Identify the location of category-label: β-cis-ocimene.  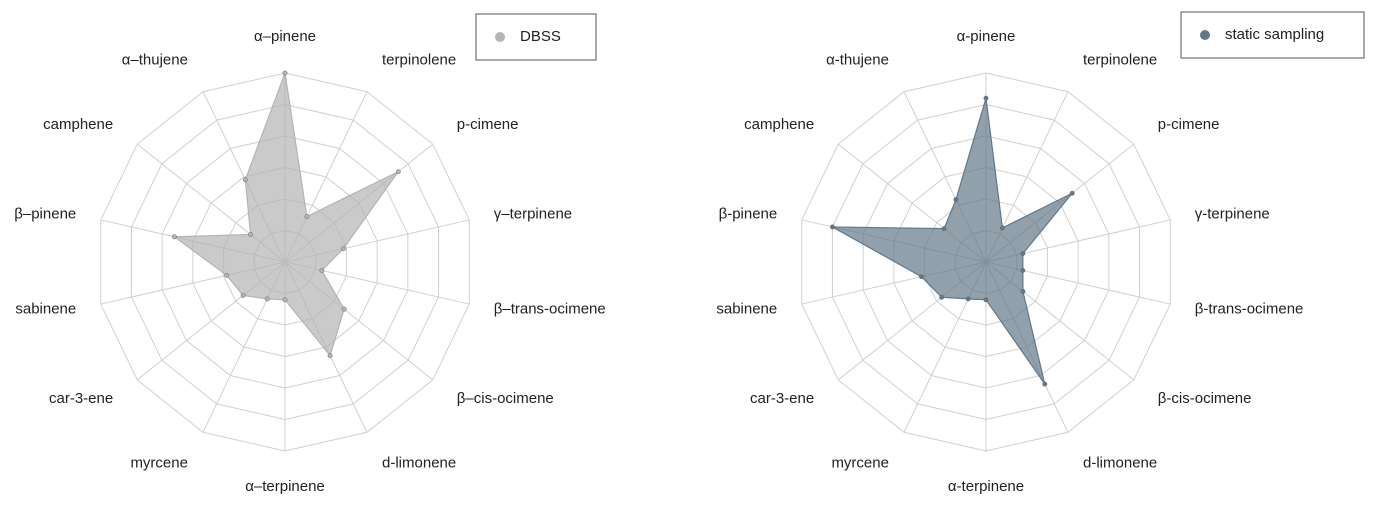
(1205, 398).